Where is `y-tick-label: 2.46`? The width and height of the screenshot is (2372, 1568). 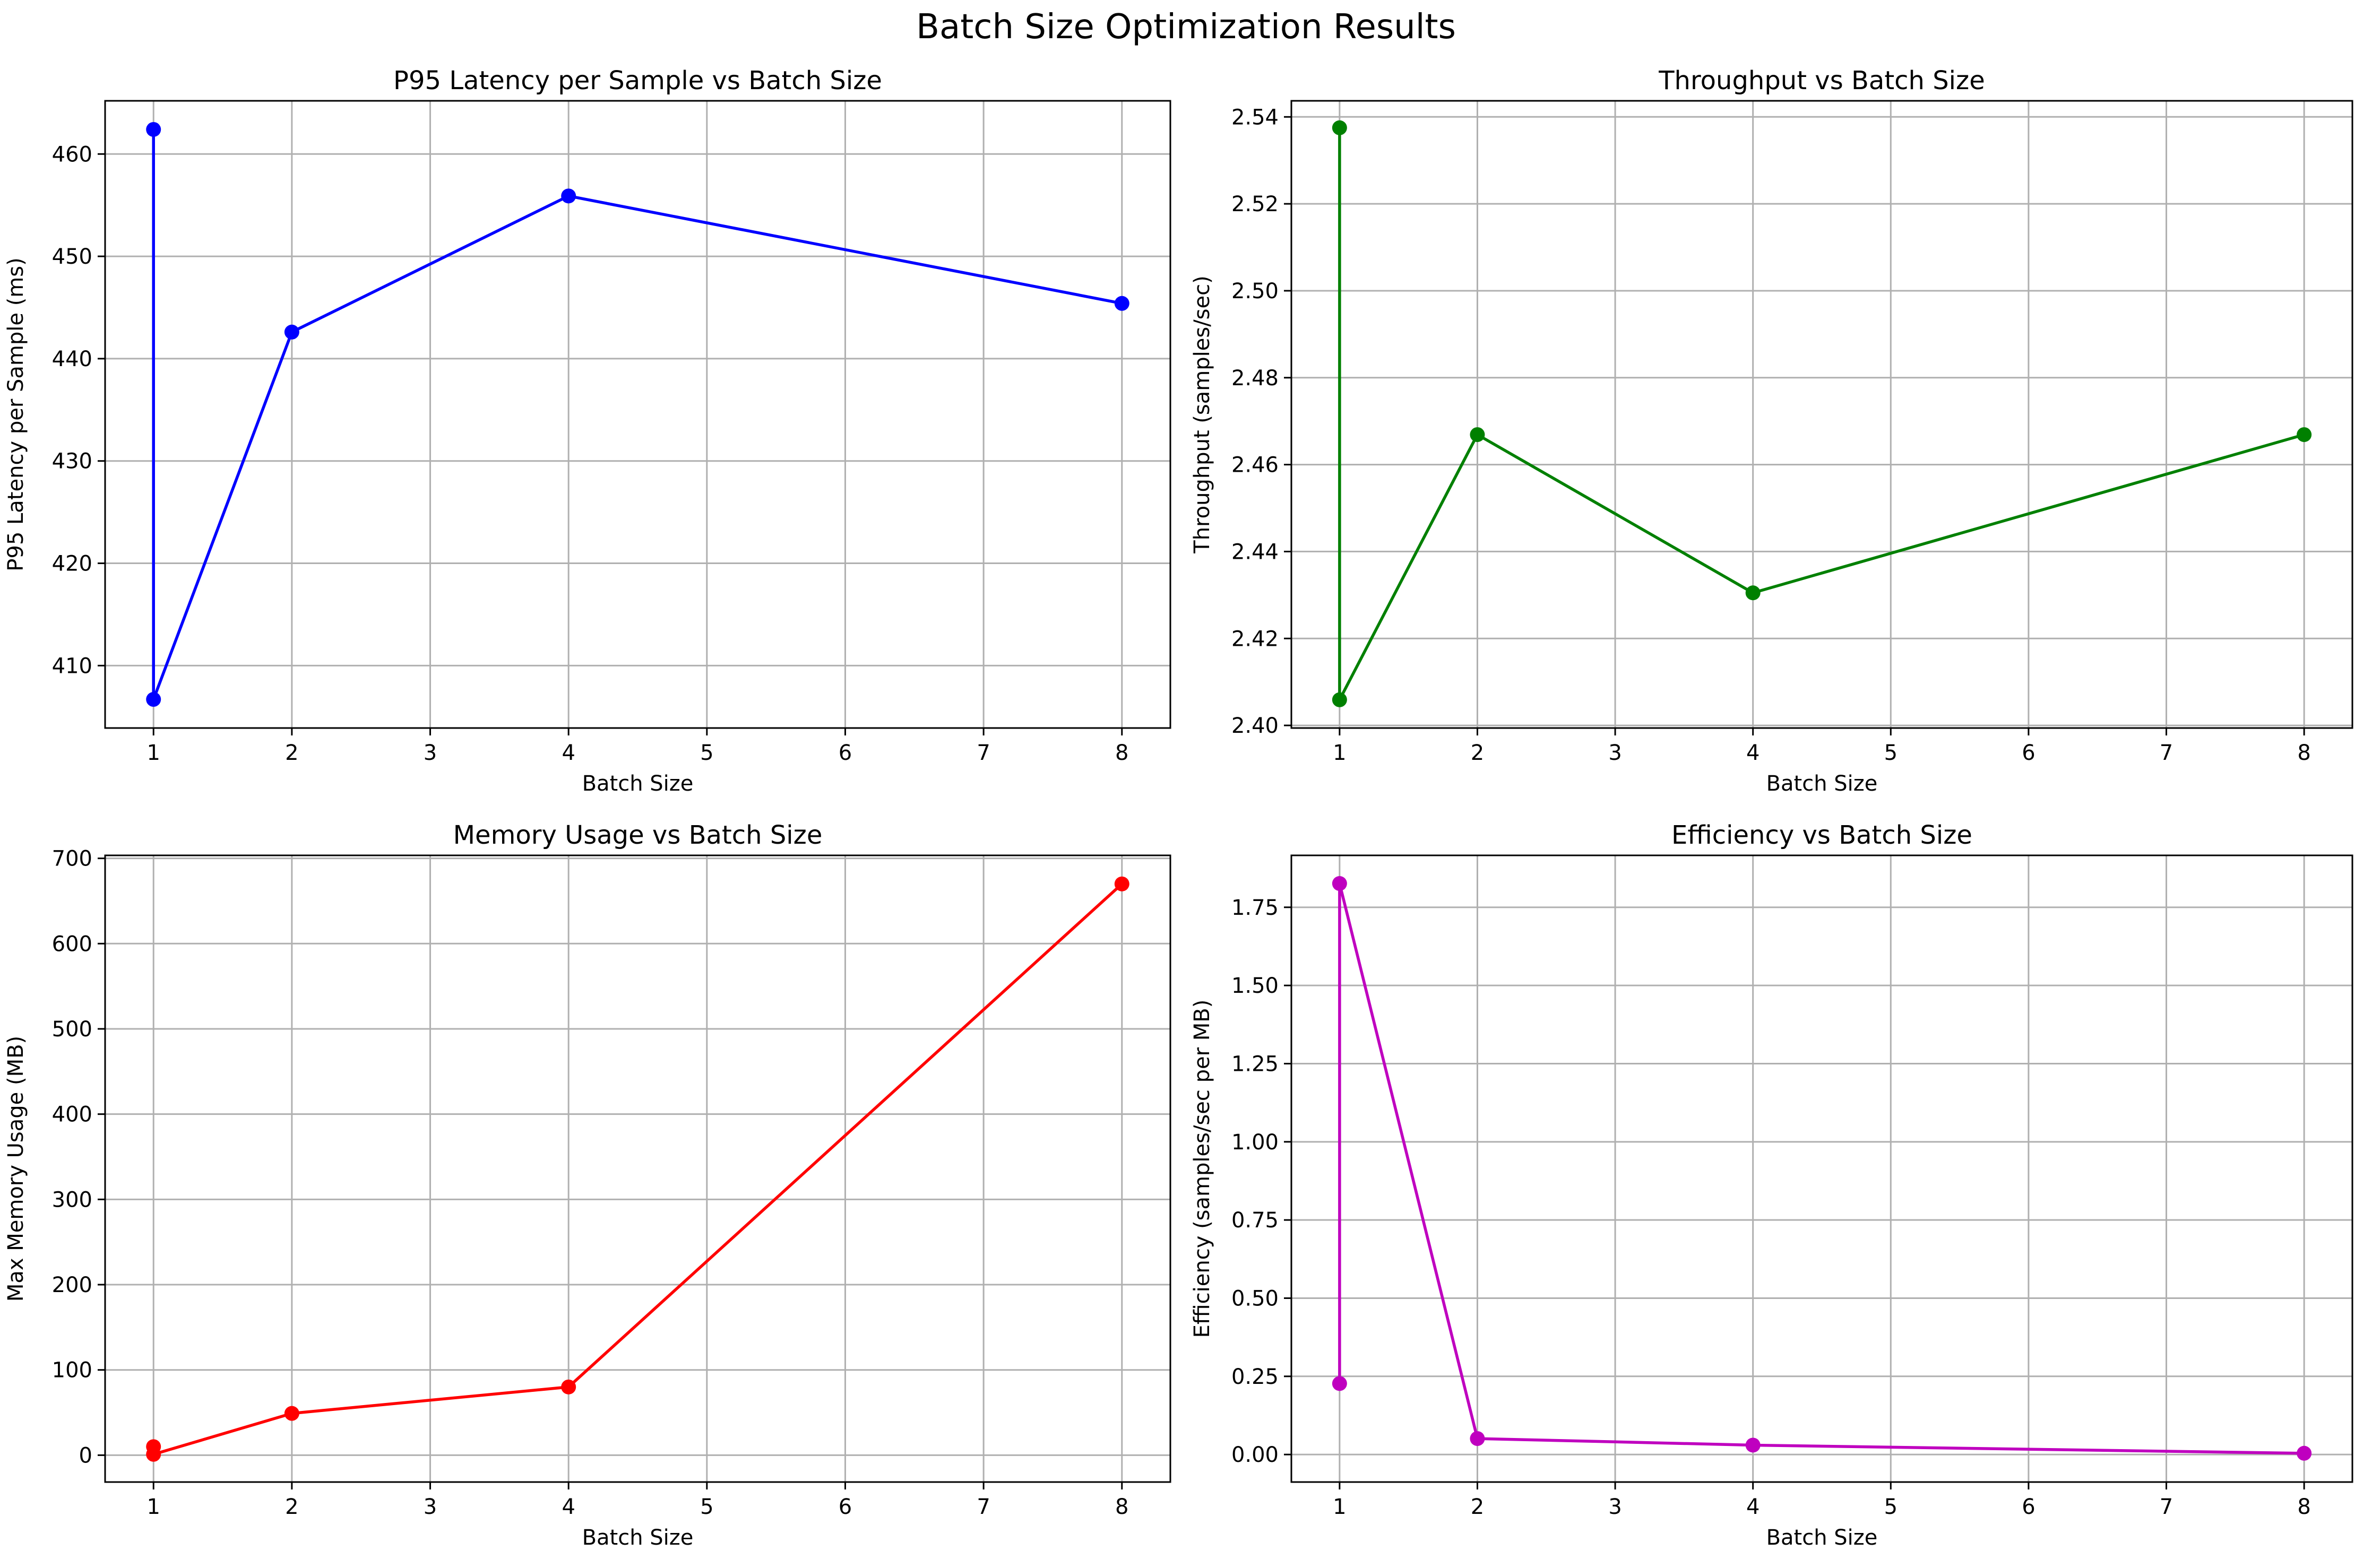
y-tick-label: 2.46 is located at coordinates (1255, 465).